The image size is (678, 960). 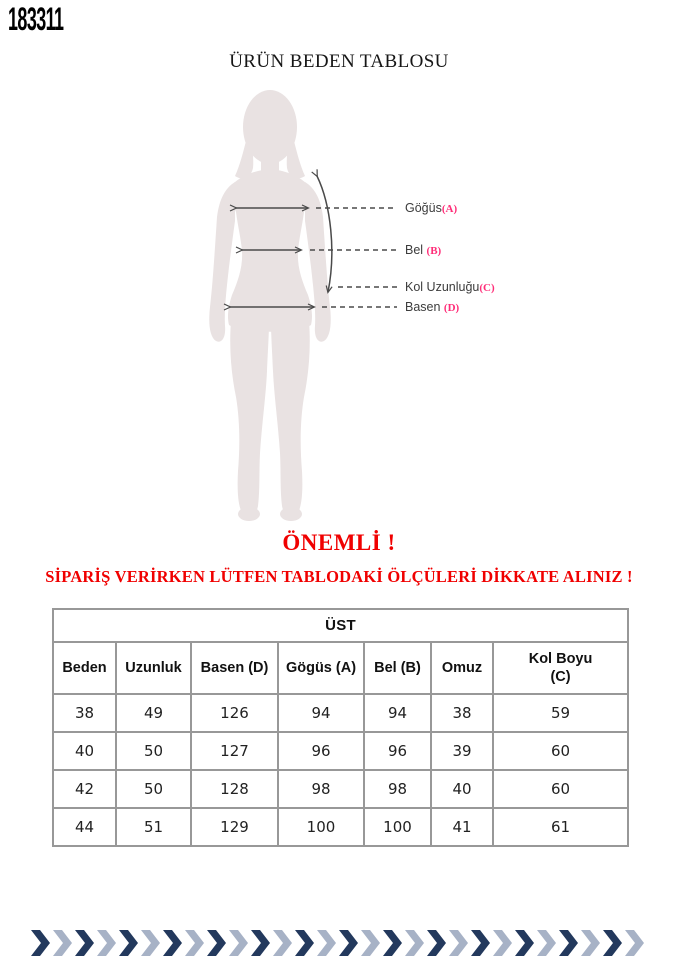 What do you see at coordinates (84, 827) in the screenshot?
I see `size-cell: 44` at bounding box center [84, 827].